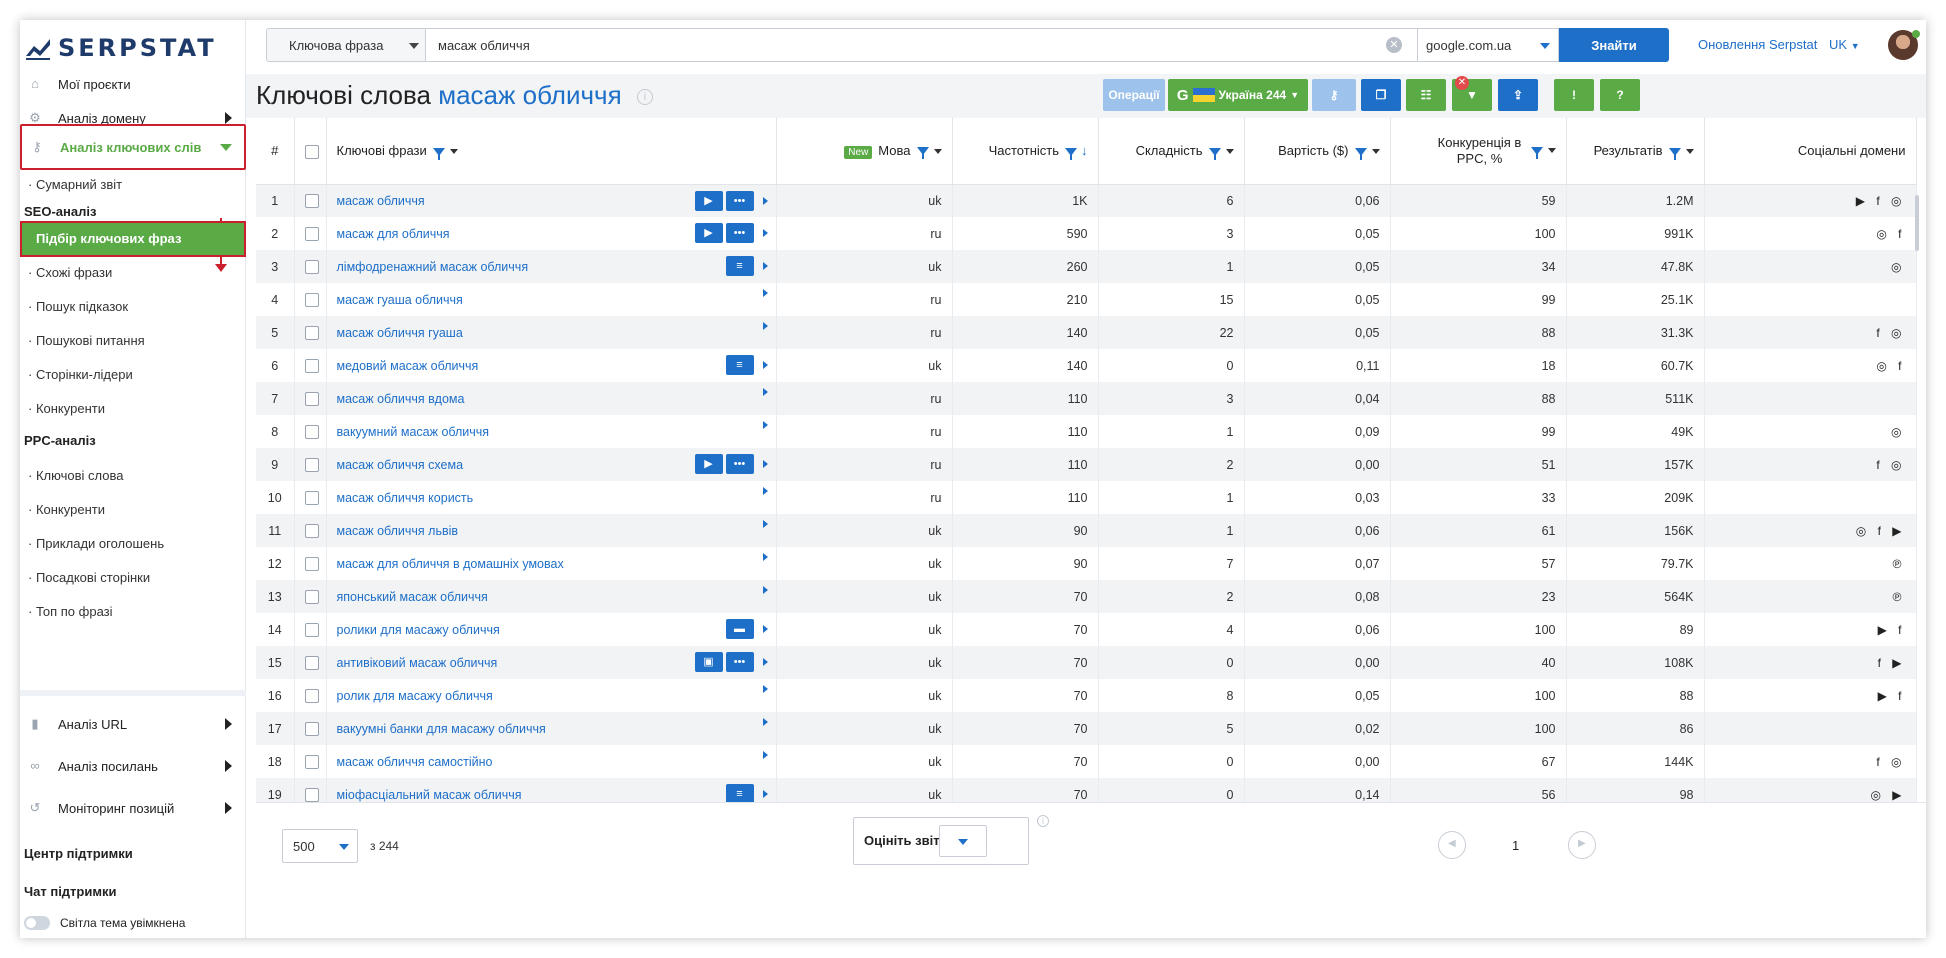 The width and height of the screenshot is (1946, 958). Describe the element at coordinates (1614, 45) in the screenshot. I see `find-button: Знайти` at that location.